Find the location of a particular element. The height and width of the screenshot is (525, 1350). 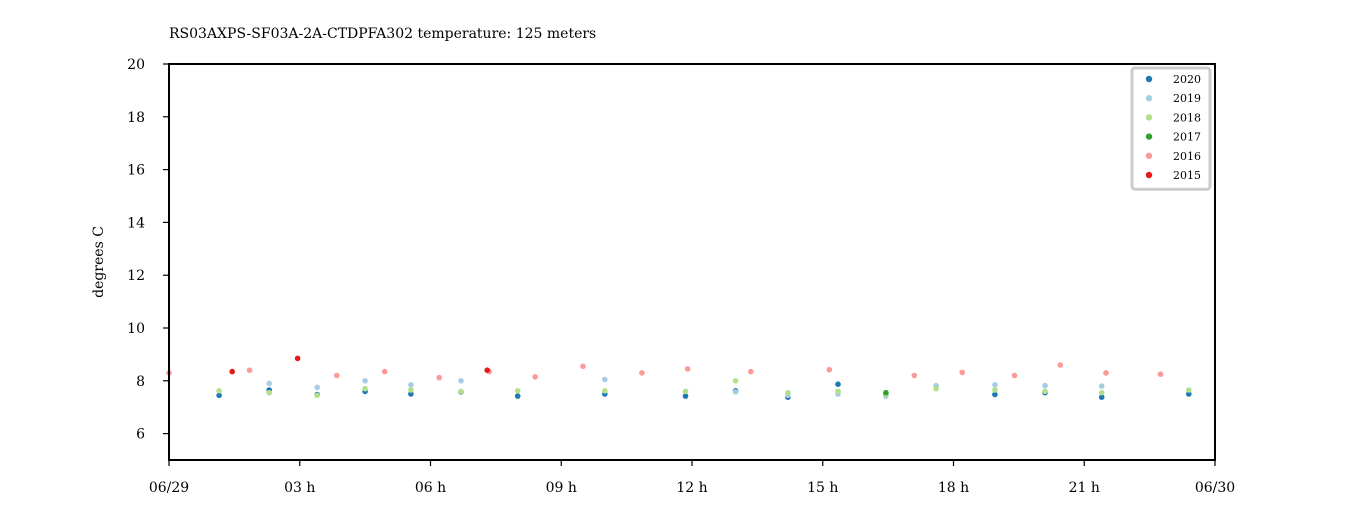

series-2015 is located at coordinates (360, 365).